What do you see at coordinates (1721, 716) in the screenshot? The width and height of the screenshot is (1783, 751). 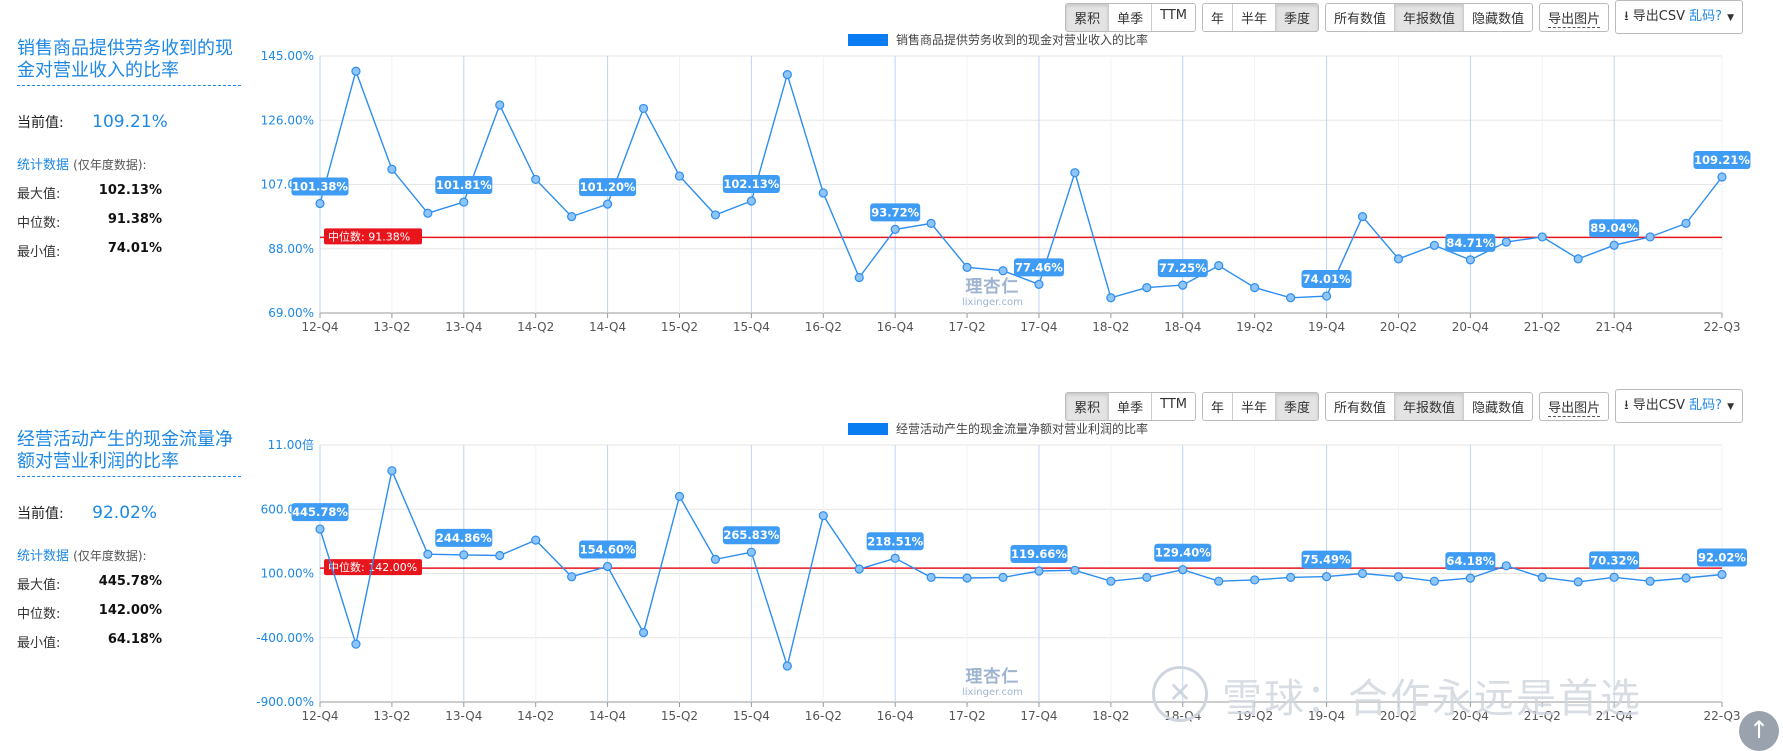 I see `x-tick-label: 22-Q3` at bounding box center [1721, 716].